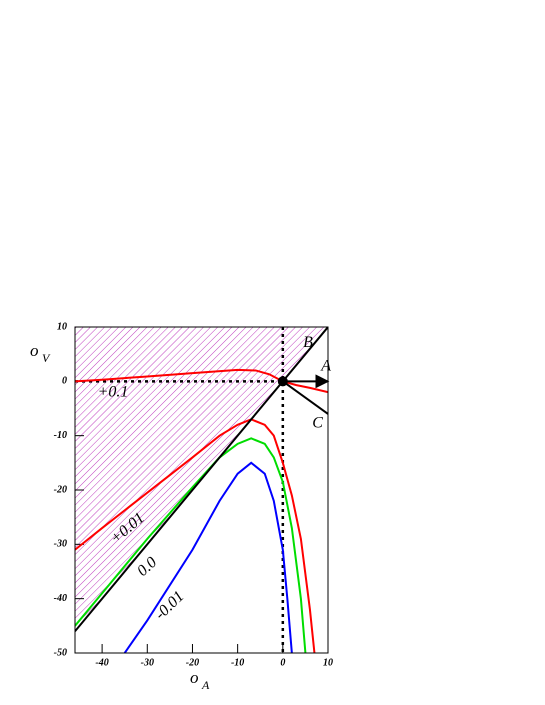 This screenshot has width=545, height=705. What do you see at coordinates (308, 342) in the screenshot?
I see `curve-label: B` at bounding box center [308, 342].